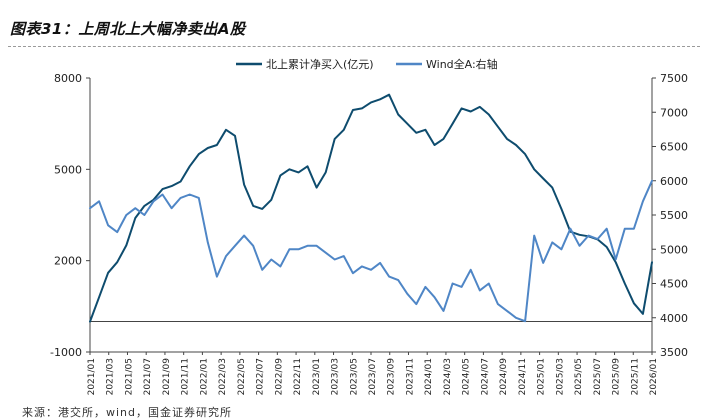 The image size is (709, 420). Describe the element at coordinates (223, 376) in the screenshot. I see `x-tick-label: 2022/03` at that location.